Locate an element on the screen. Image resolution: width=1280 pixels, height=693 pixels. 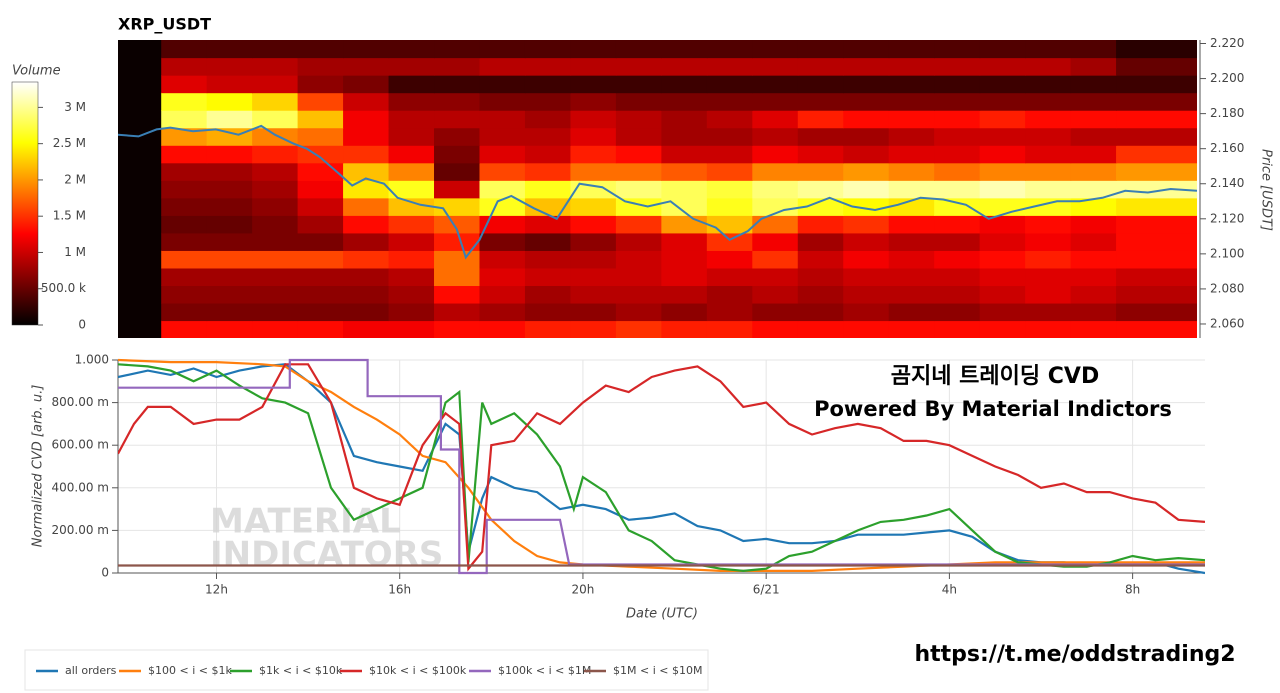
x-tick-label: 16h is located at coordinates (399, 590).